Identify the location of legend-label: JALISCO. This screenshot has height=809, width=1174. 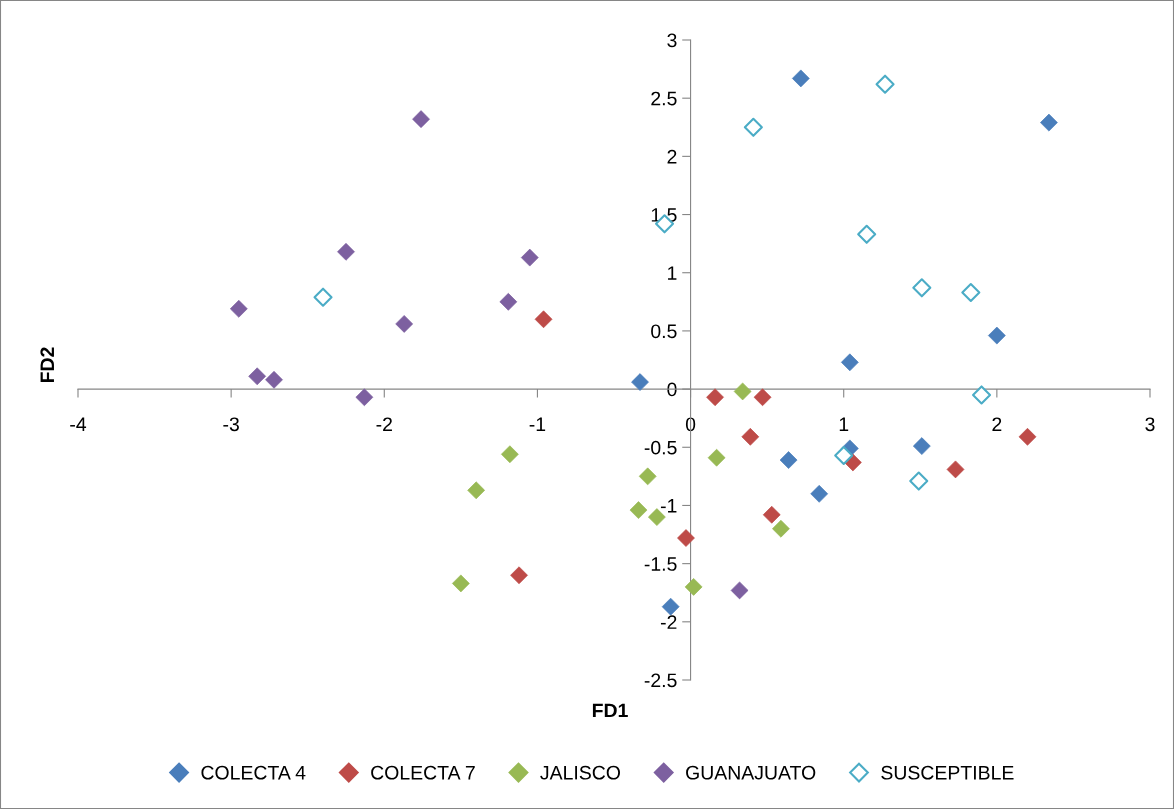
(580, 772).